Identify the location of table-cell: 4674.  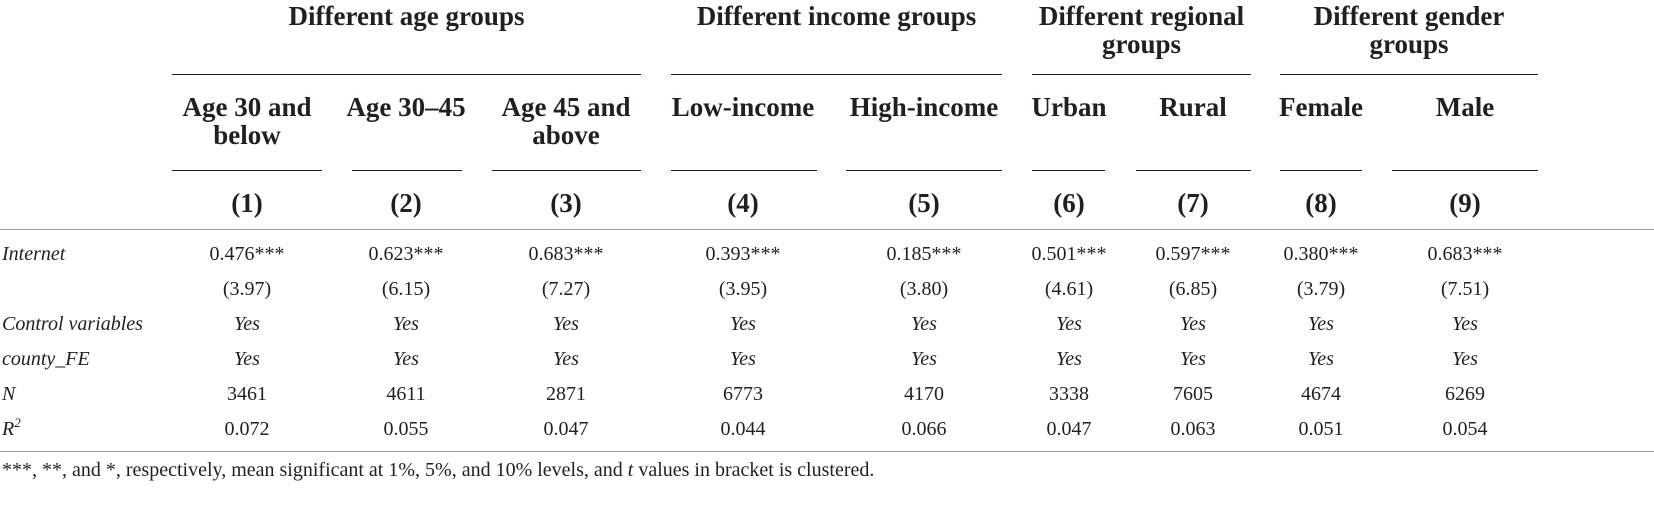
(1321, 394).